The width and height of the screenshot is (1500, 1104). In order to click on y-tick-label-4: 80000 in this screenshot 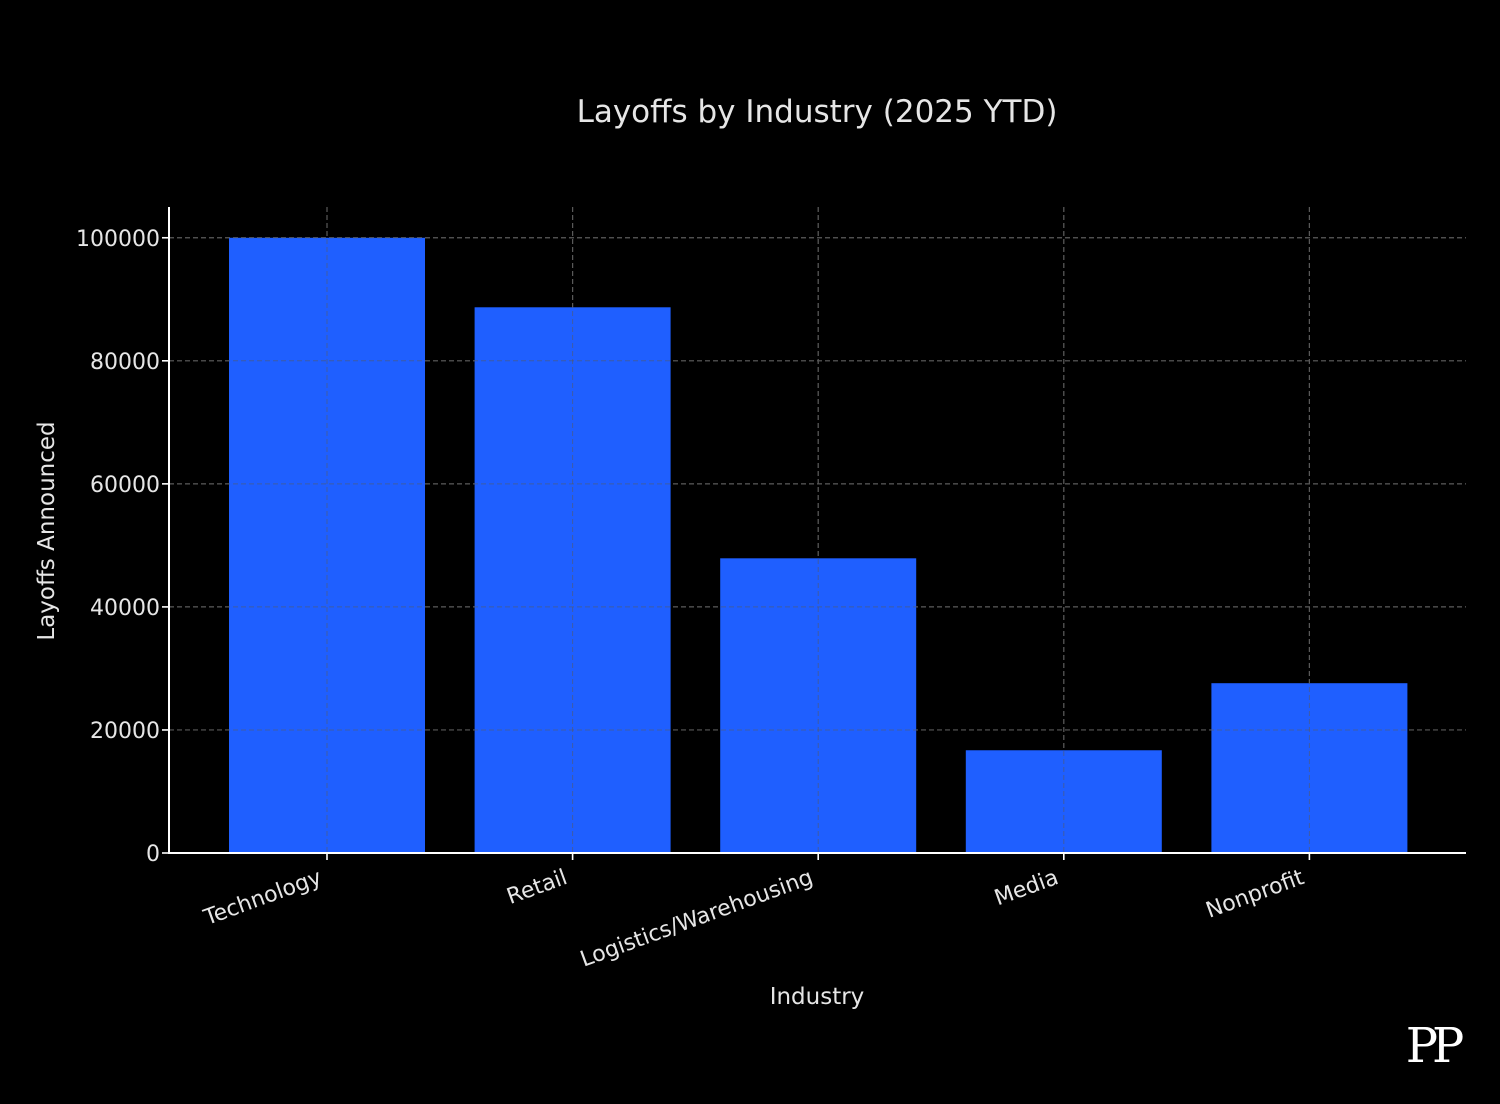, I will do `click(125, 362)`.